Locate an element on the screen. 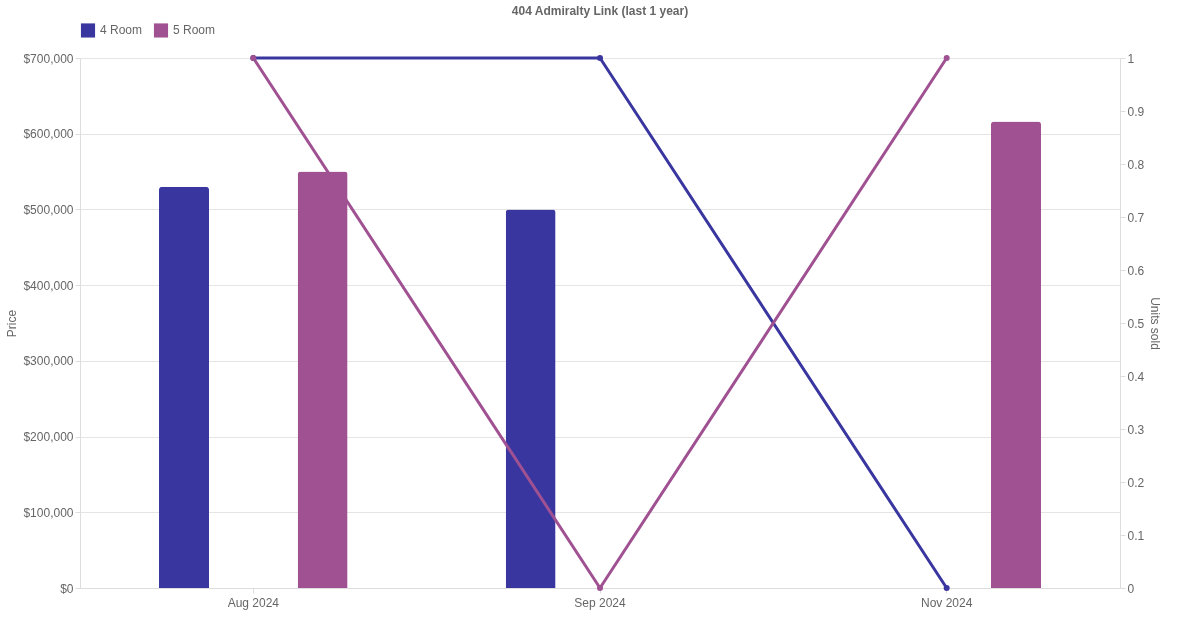 The image size is (1200, 630). chart-title: 404 Admiralty Link (last 1 year) is located at coordinates (600, 11).